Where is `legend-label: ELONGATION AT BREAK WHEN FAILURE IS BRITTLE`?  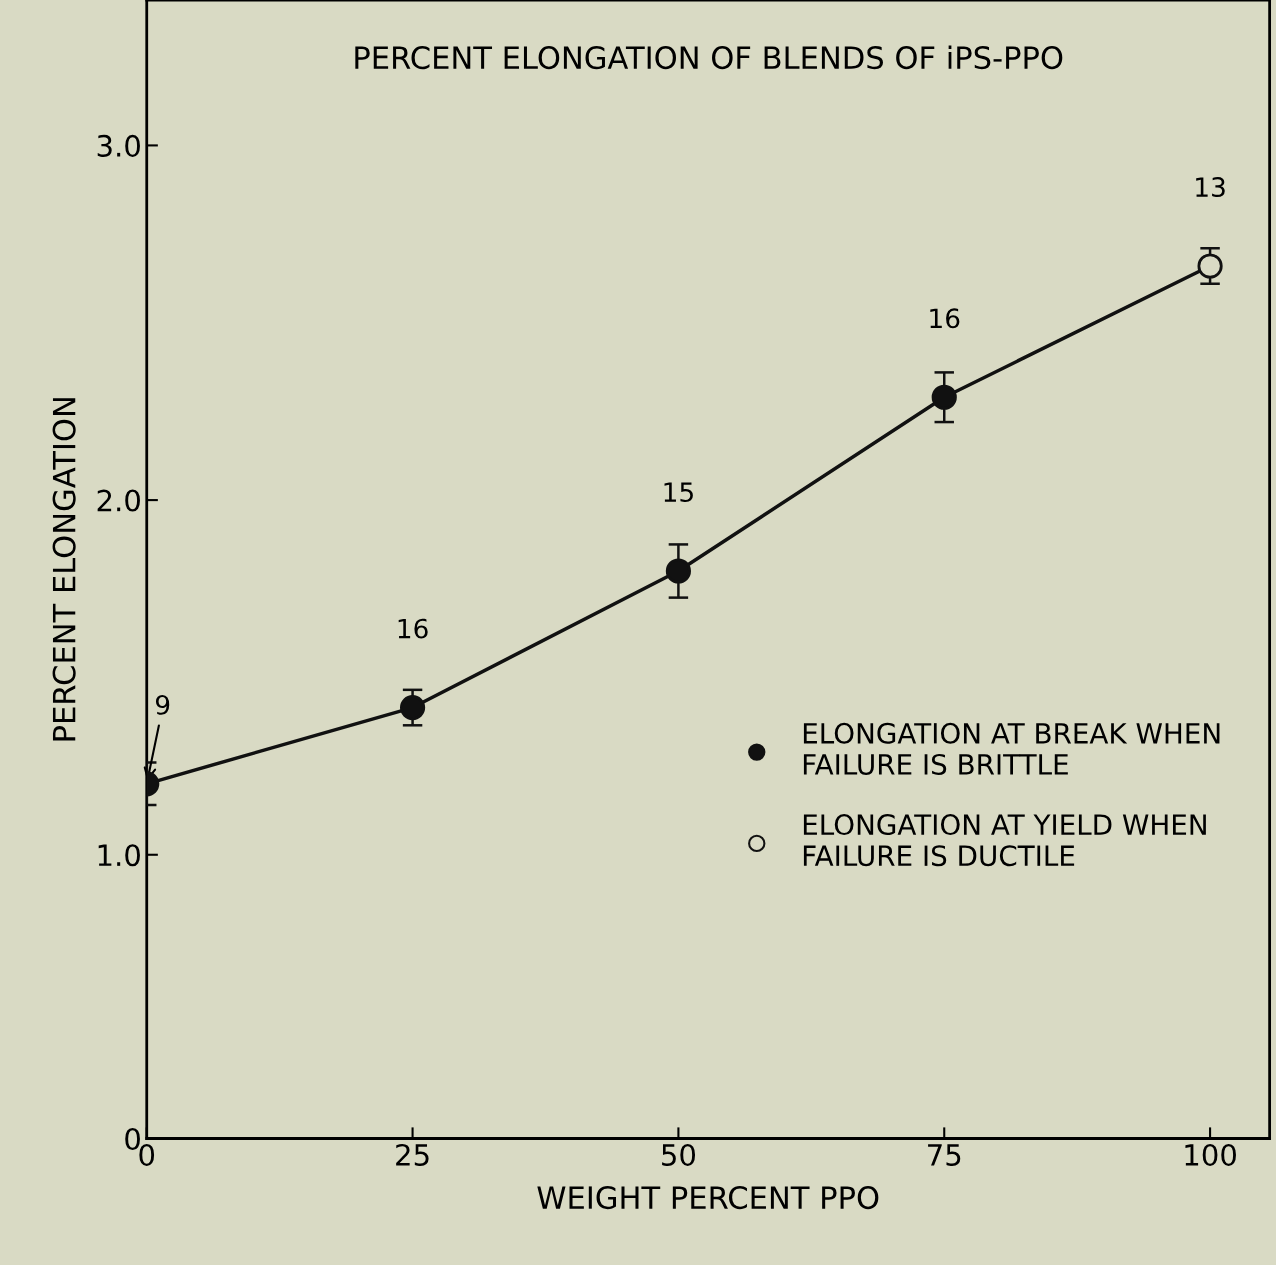
legend-label: ELONGATION AT BREAK WHEN FAILURE IS BRITTLE is located at coordinates (1011, 748).